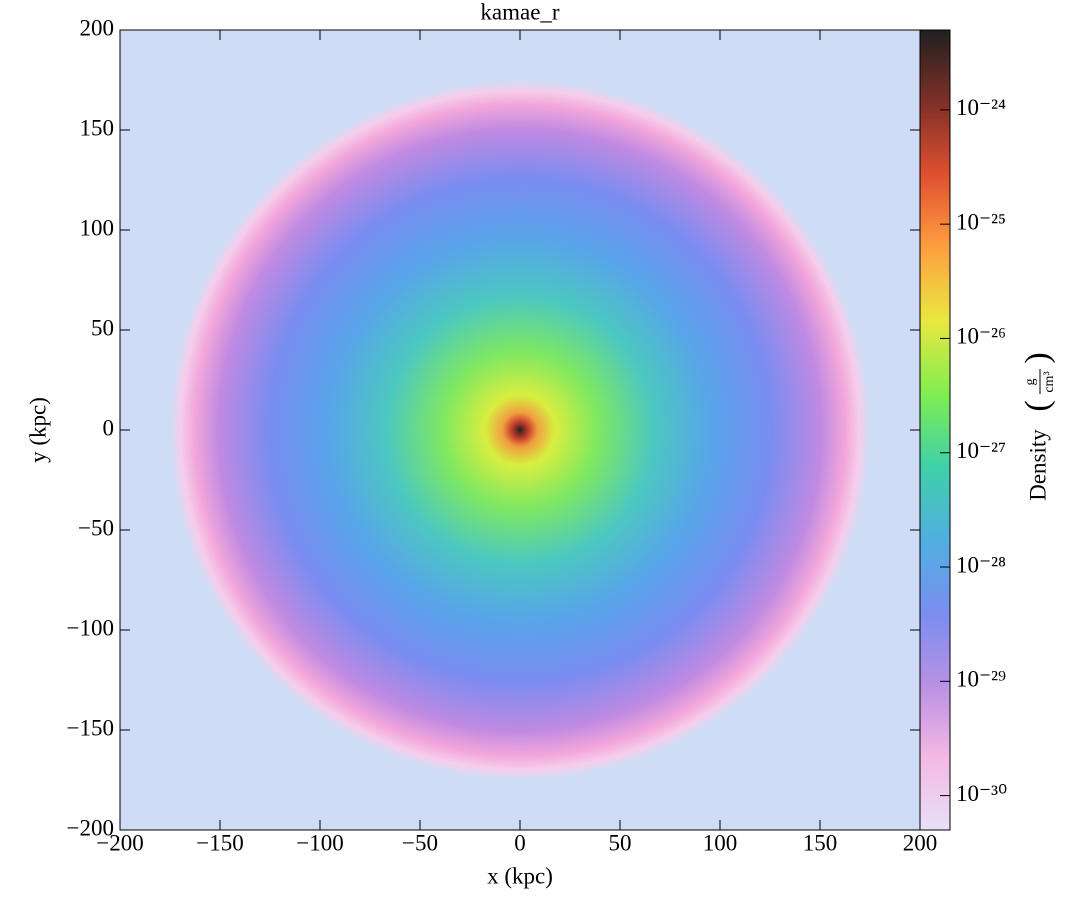  What do you see at coordinates (102, 327) in the screenshot?
I see `y-tick-label: 50` at bounding box center [102, 327].